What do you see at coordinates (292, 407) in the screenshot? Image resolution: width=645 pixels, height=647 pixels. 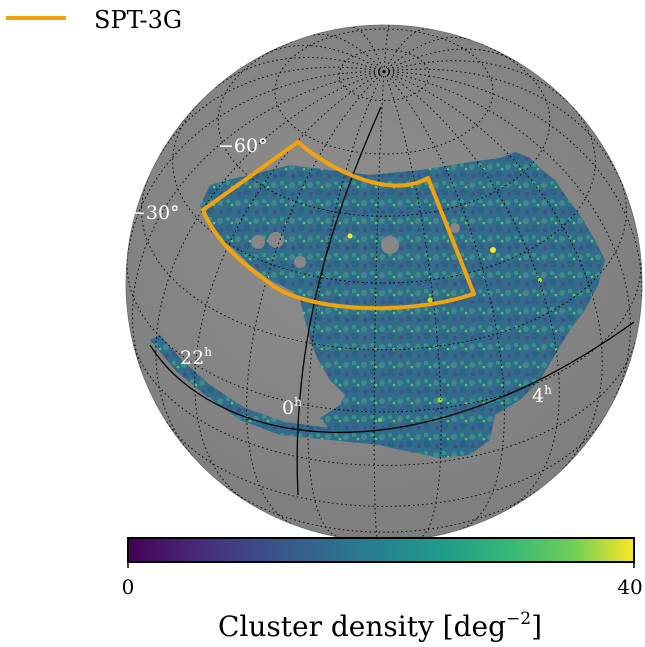 I see `ra-label-0h: 0h` at bounding box center [292, 407].